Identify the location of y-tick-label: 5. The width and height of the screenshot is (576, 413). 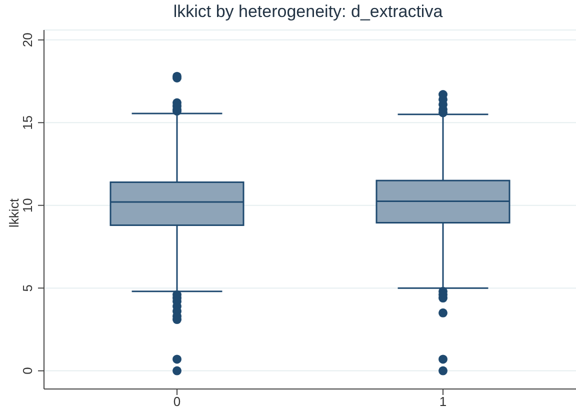
(27, 288).